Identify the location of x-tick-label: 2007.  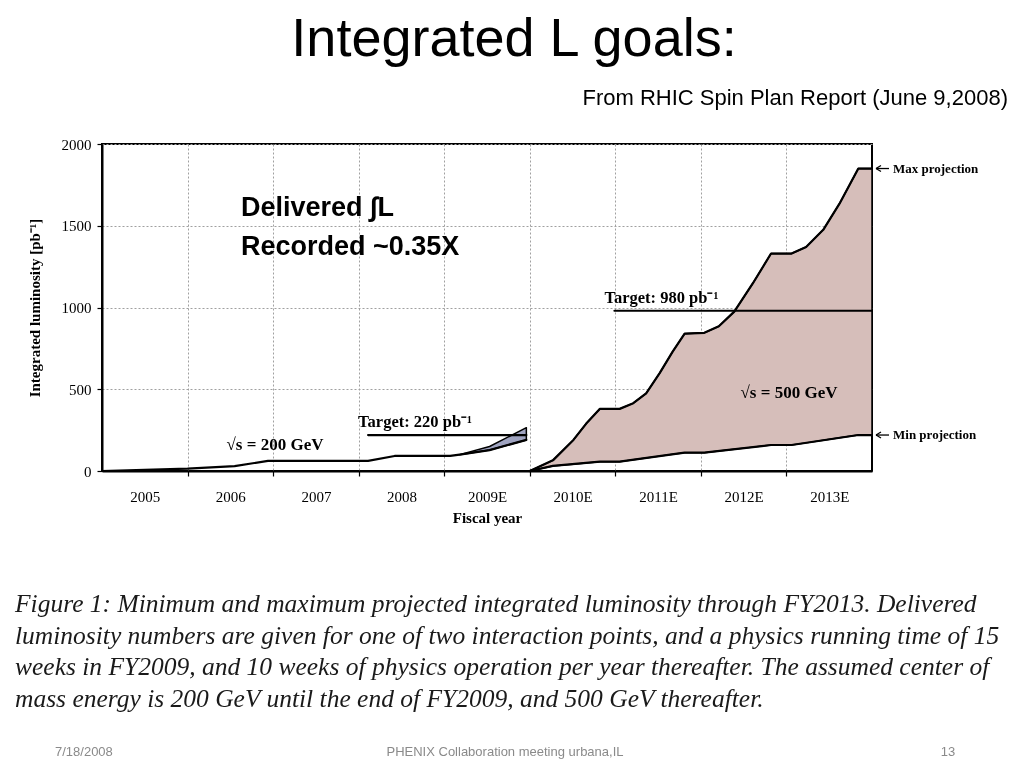
(316, 496).